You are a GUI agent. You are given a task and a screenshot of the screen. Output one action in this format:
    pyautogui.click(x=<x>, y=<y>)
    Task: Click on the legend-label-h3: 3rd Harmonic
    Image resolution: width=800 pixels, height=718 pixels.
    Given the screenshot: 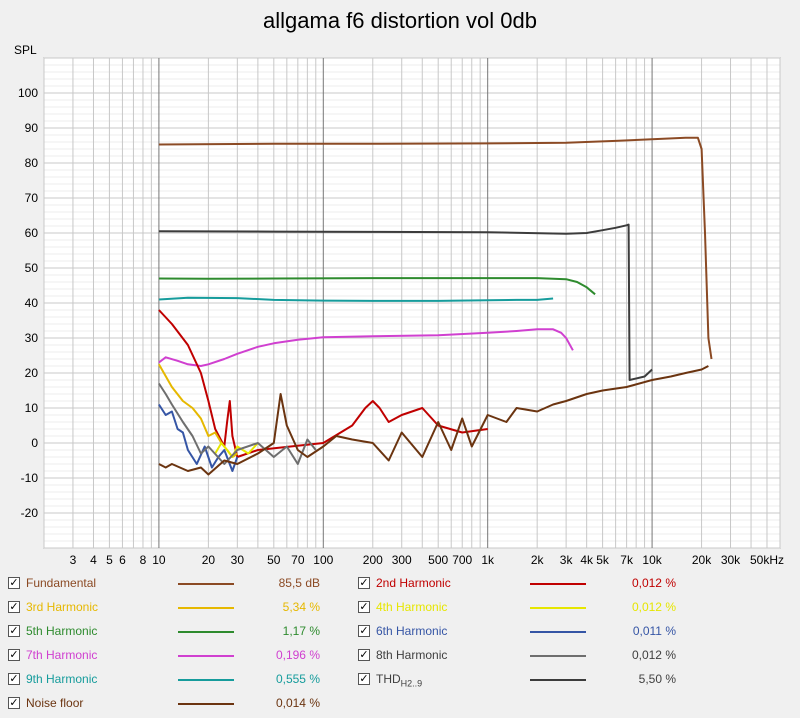 What is the action you would take?
    pyautogui.click(x=62, y=607)
    